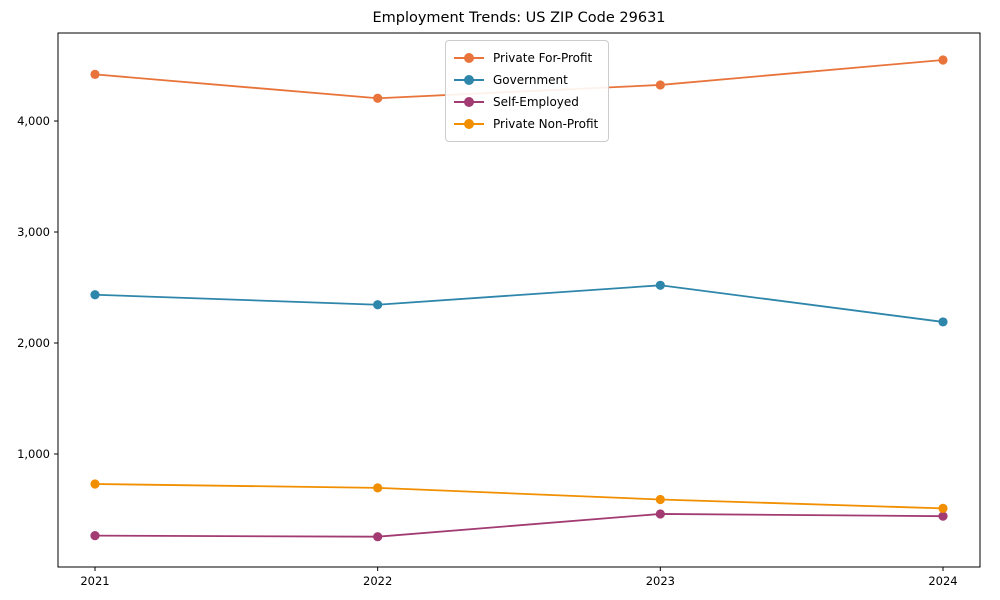 This screenshot has height=600, width=1000. I want to click on legend-item: Private Non-Profit, so click(526, 124).